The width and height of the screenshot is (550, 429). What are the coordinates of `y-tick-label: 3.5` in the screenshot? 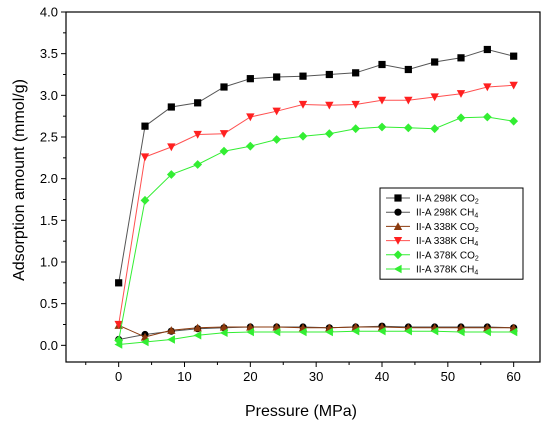 It's located at (49, 53).